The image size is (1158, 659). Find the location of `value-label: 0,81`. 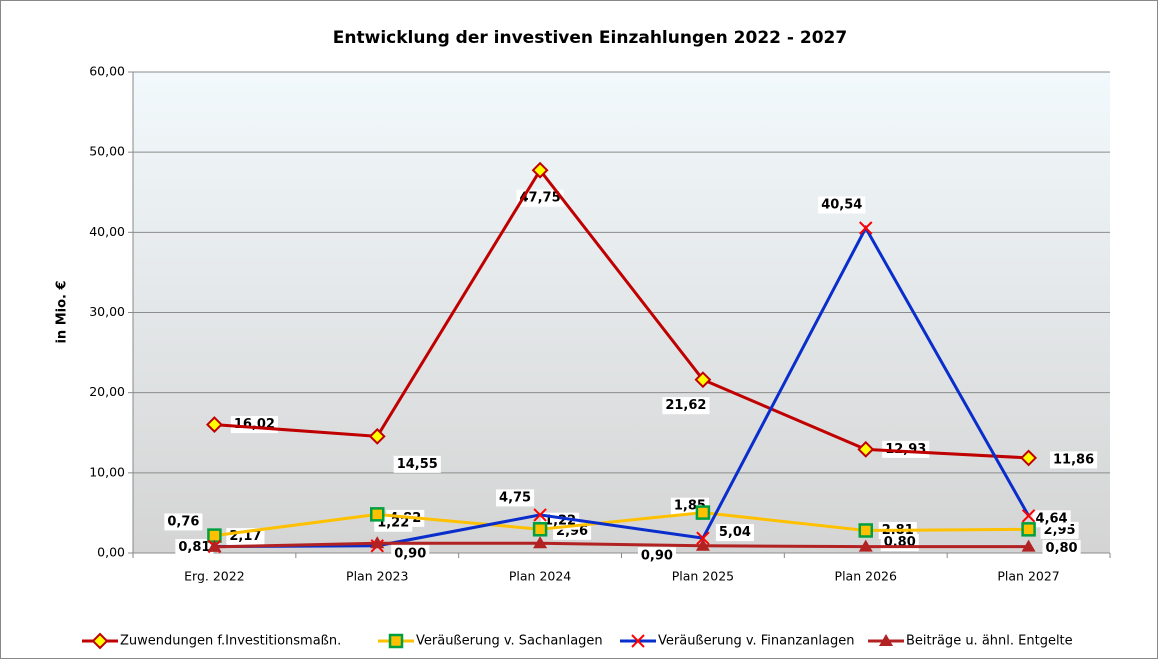

value-label: 0,81 is located at coordinates (194, 547).